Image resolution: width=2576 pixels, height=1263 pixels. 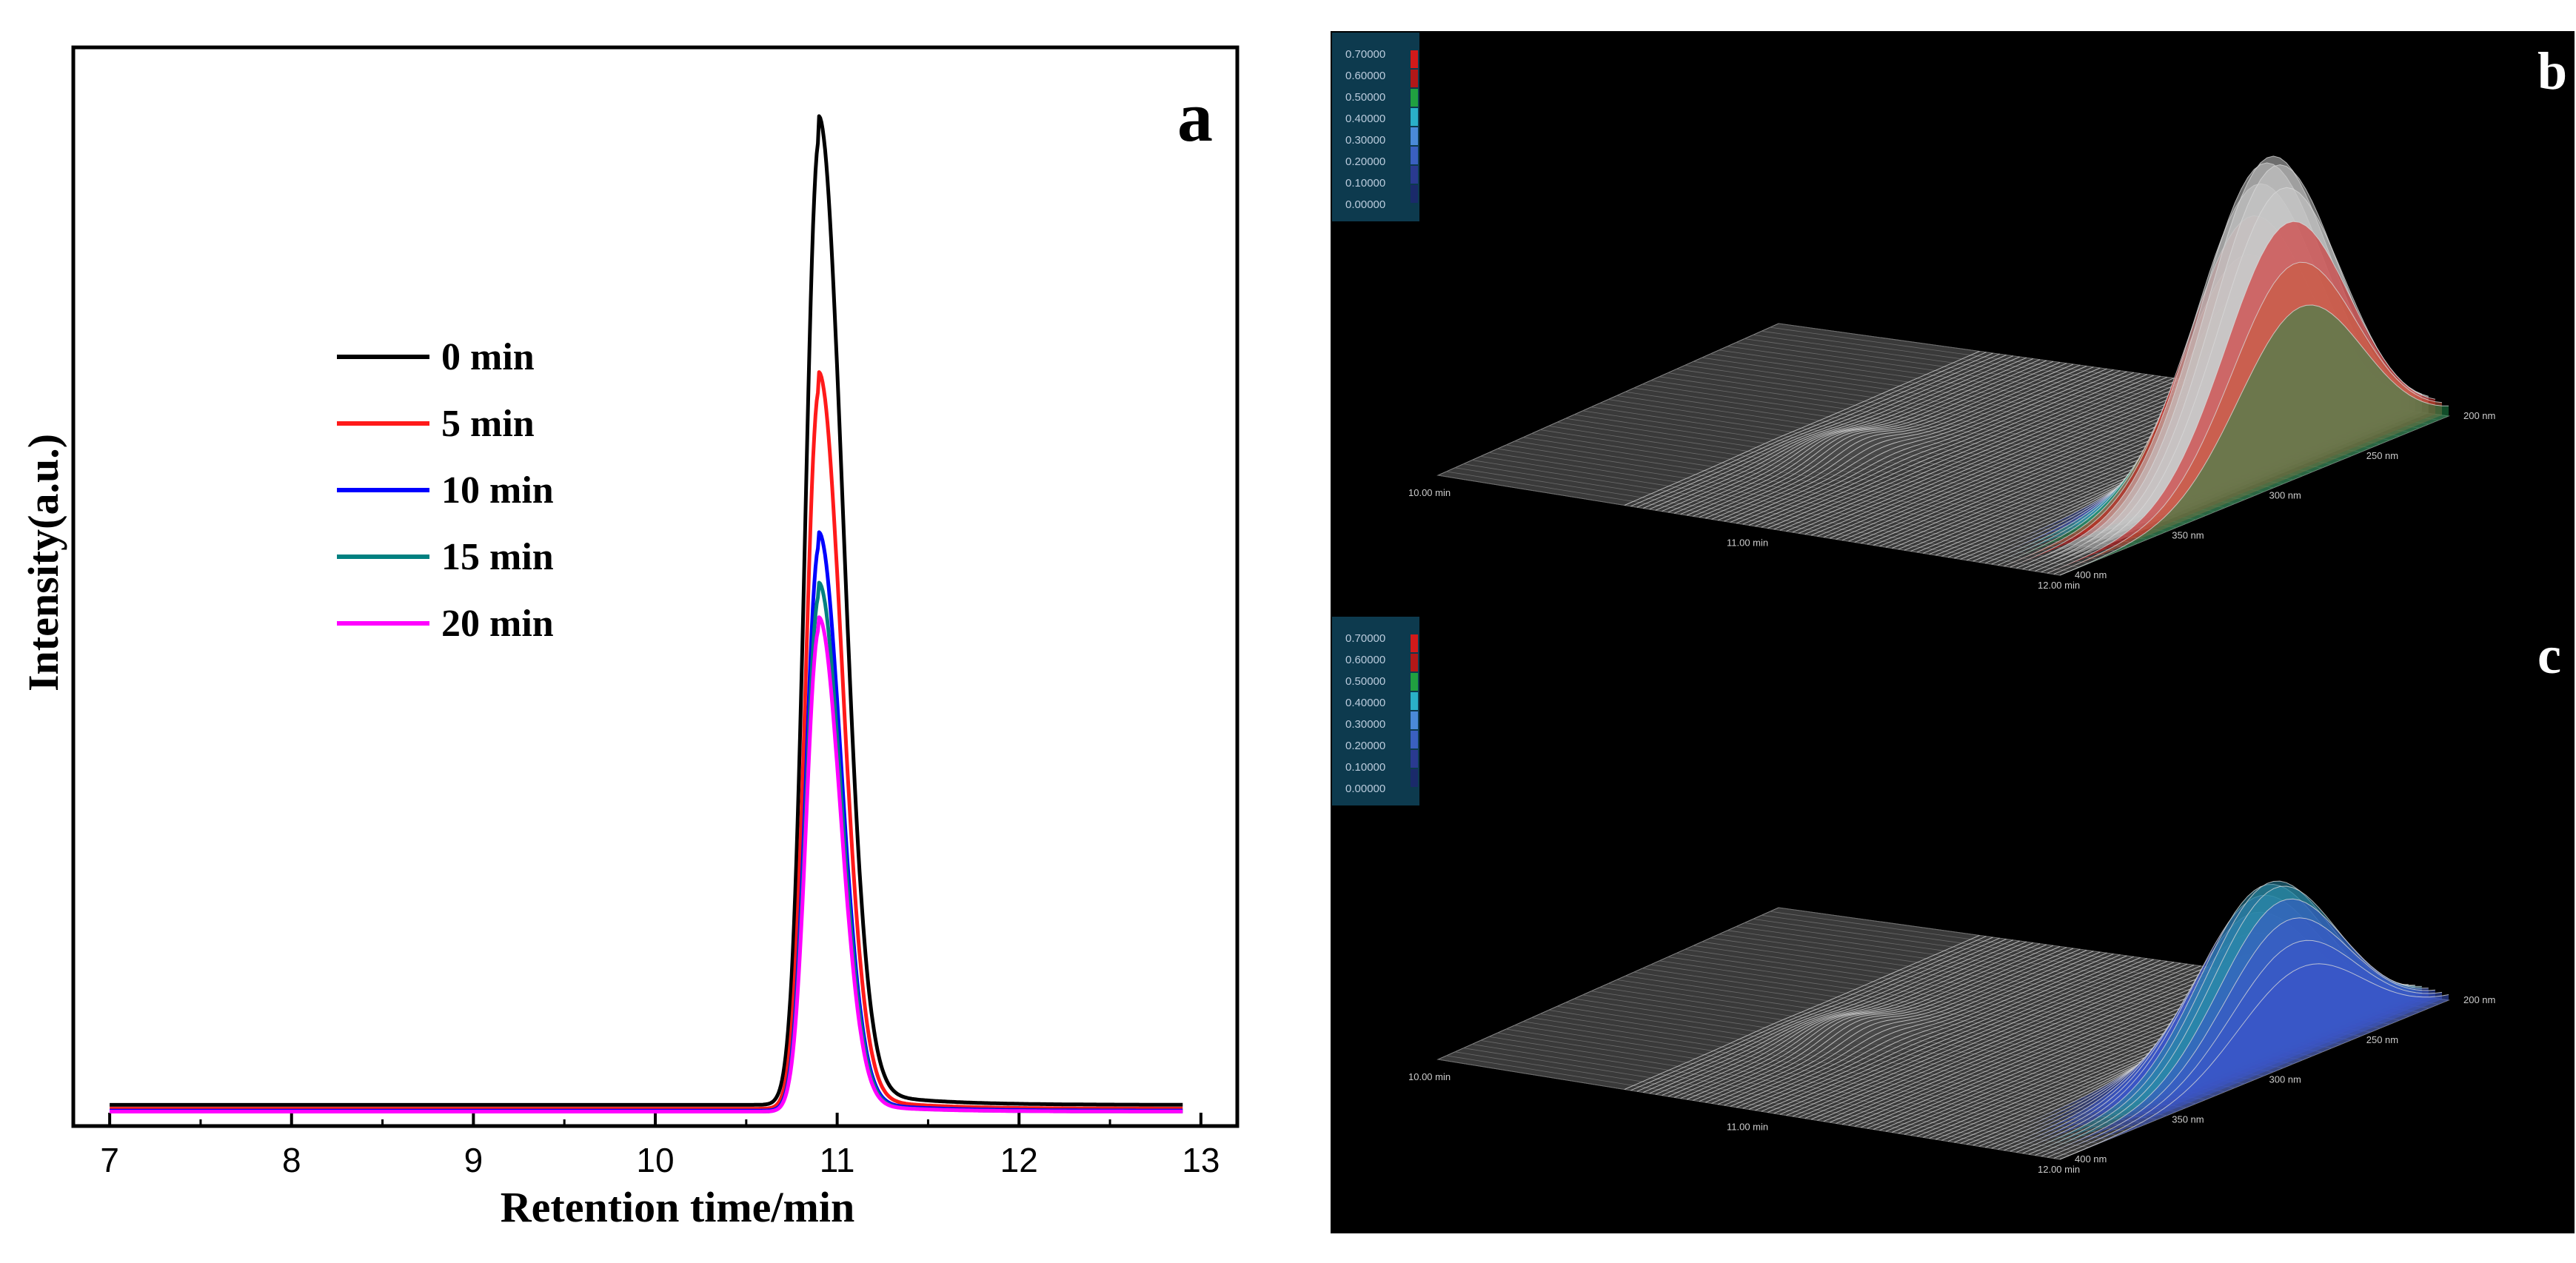 I want to click on time-axis-label: 12.00 min, so click(x=2059, y=585).